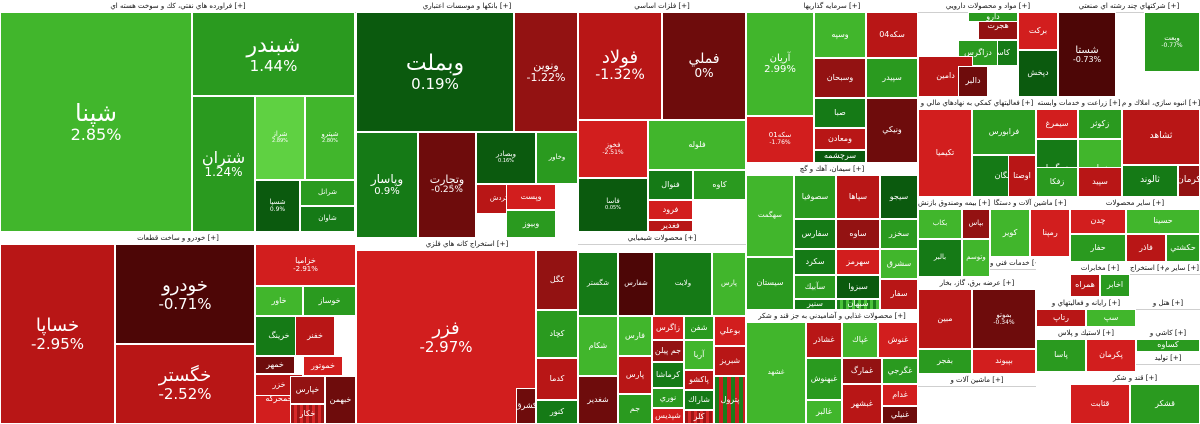 This screenshot has height=424, width=1200. Describe the element at coordinates (1100, 182) in the screenshot. I see `stock-tile: سپيد` at that location.